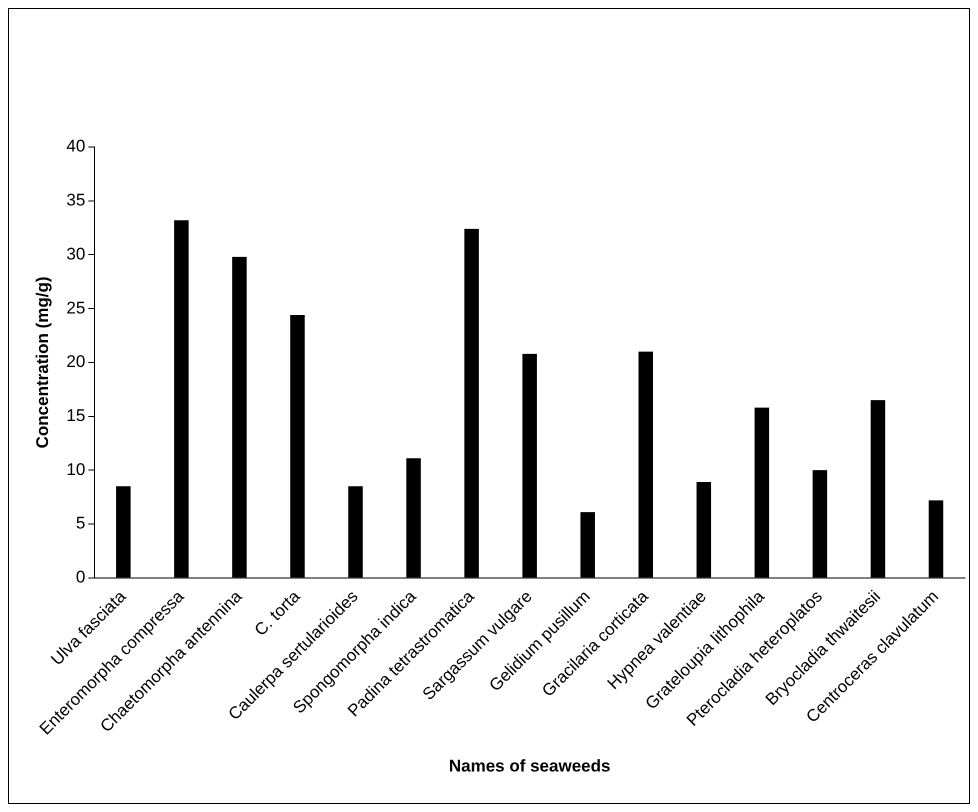  I want to click on y-tick-label: 40, so click(76, 146).